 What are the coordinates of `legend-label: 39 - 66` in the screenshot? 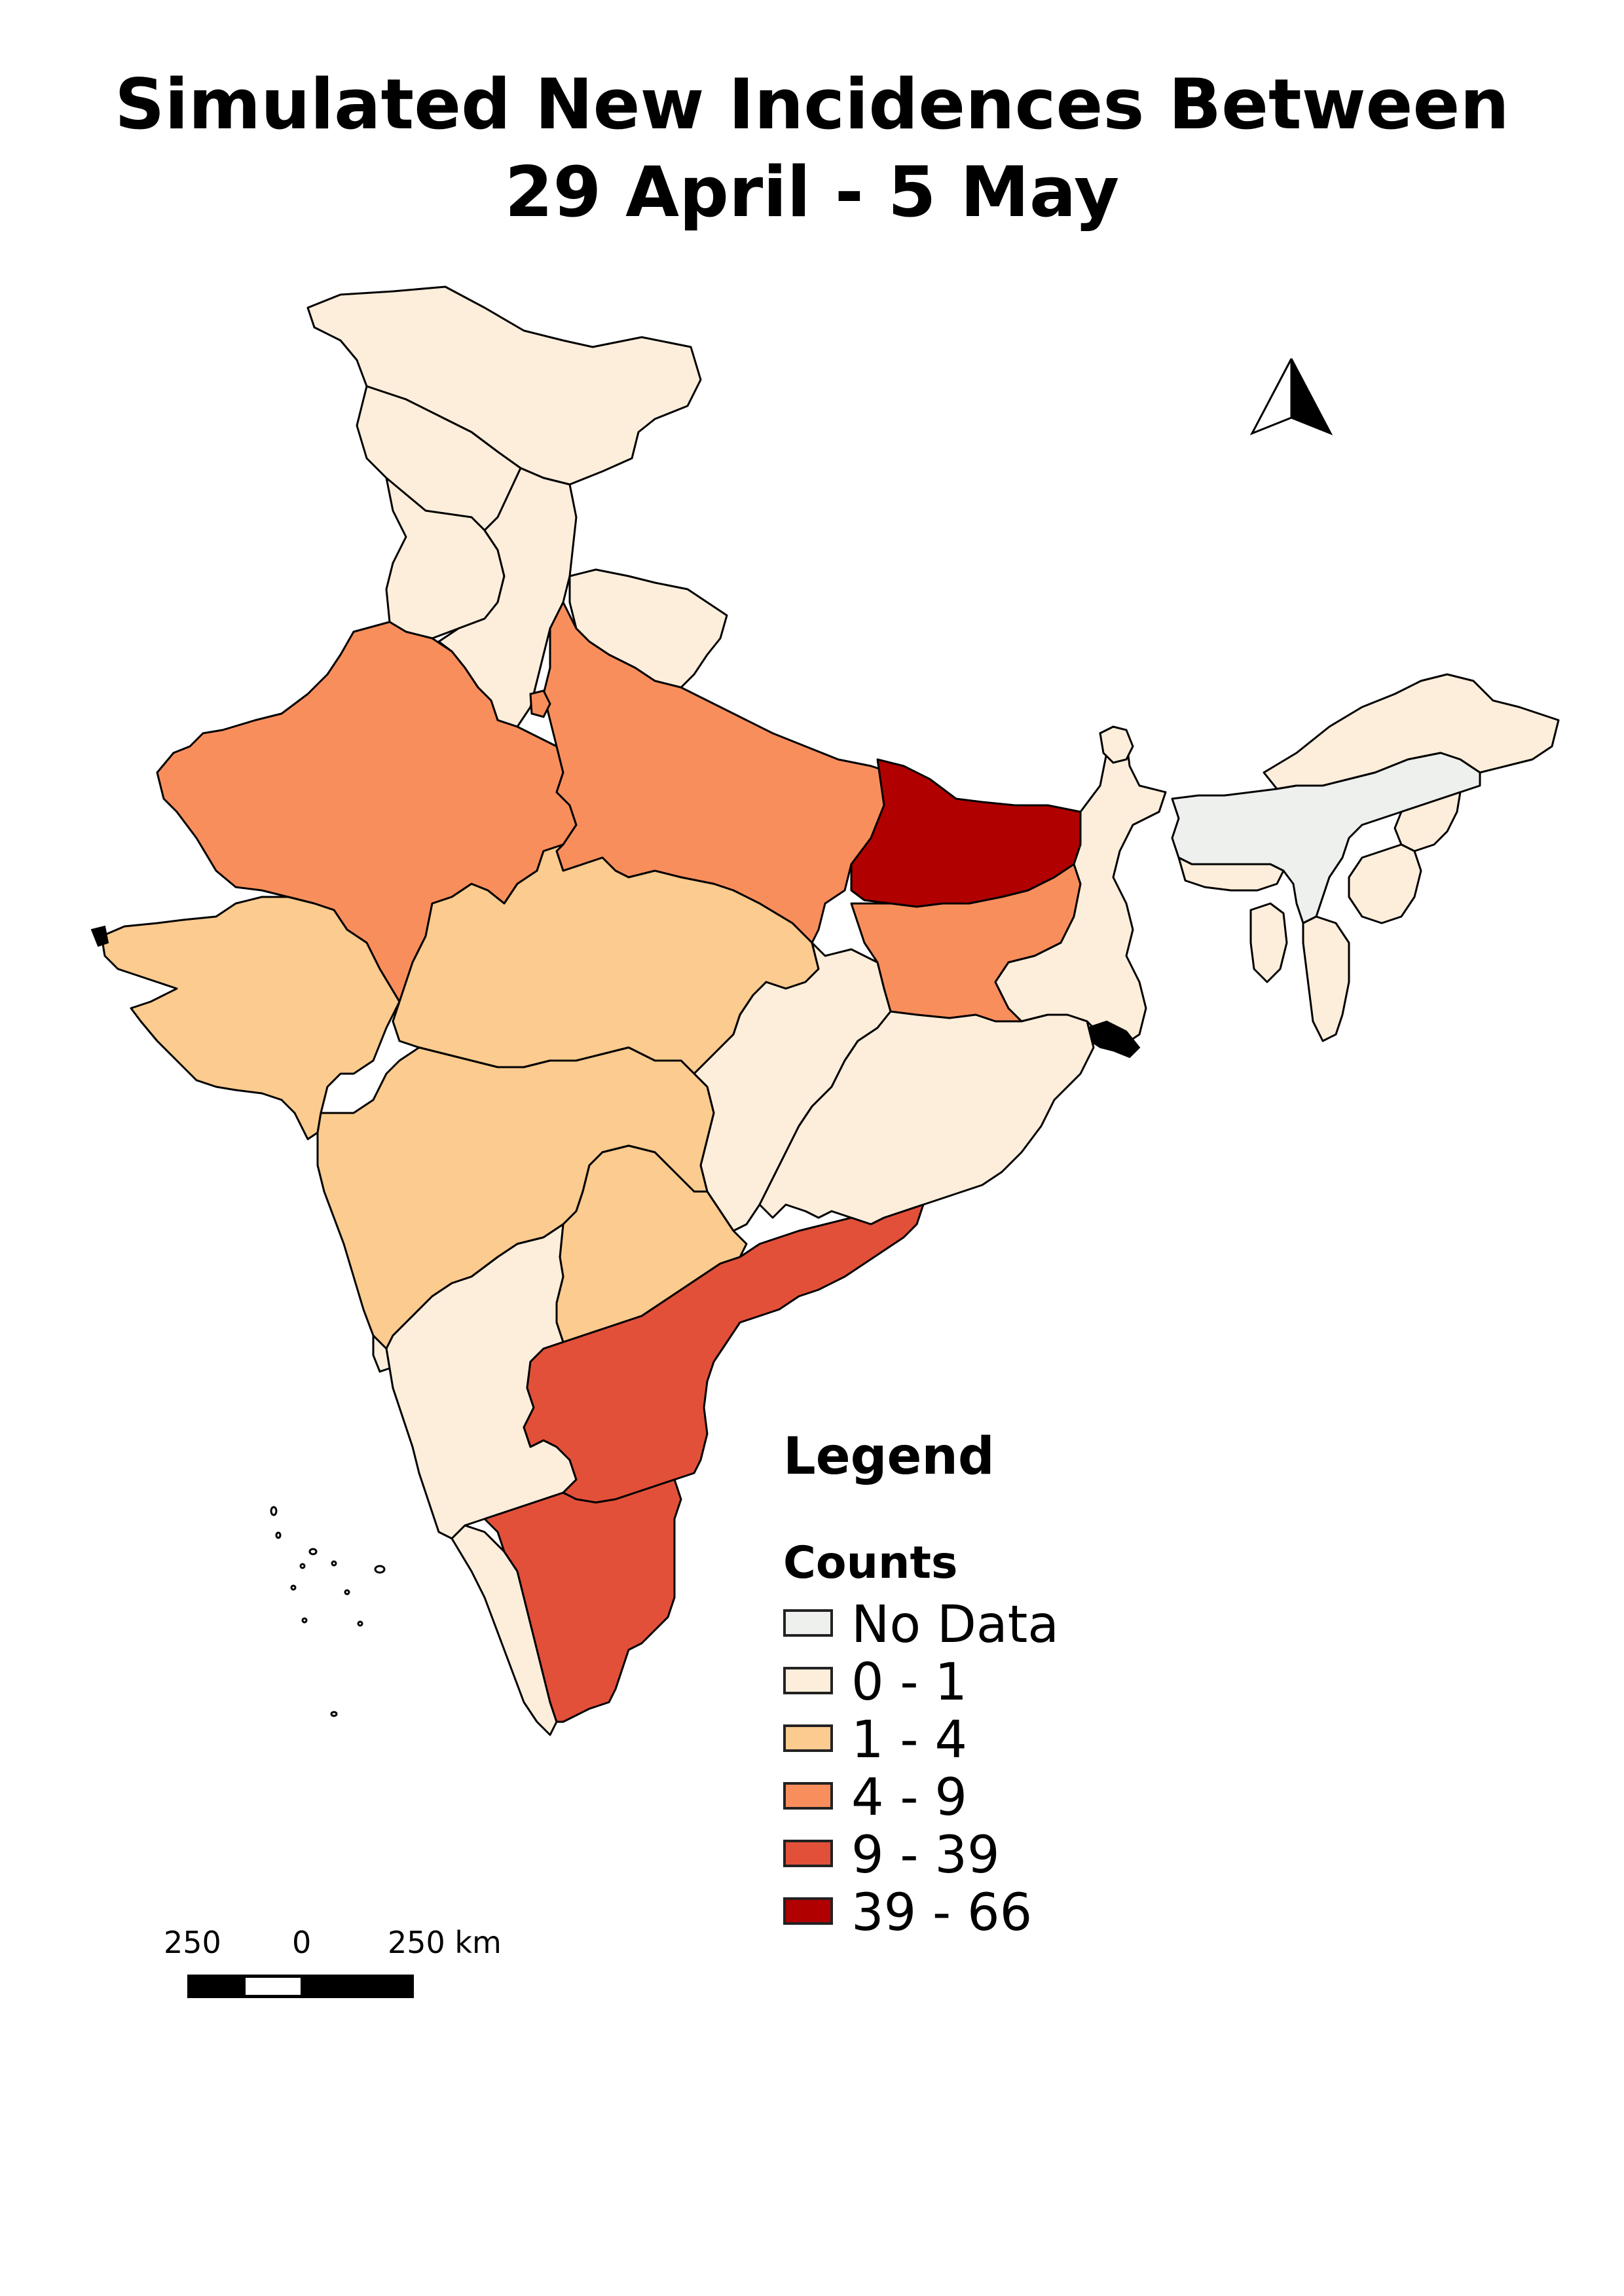 It's located at (942, 1913).